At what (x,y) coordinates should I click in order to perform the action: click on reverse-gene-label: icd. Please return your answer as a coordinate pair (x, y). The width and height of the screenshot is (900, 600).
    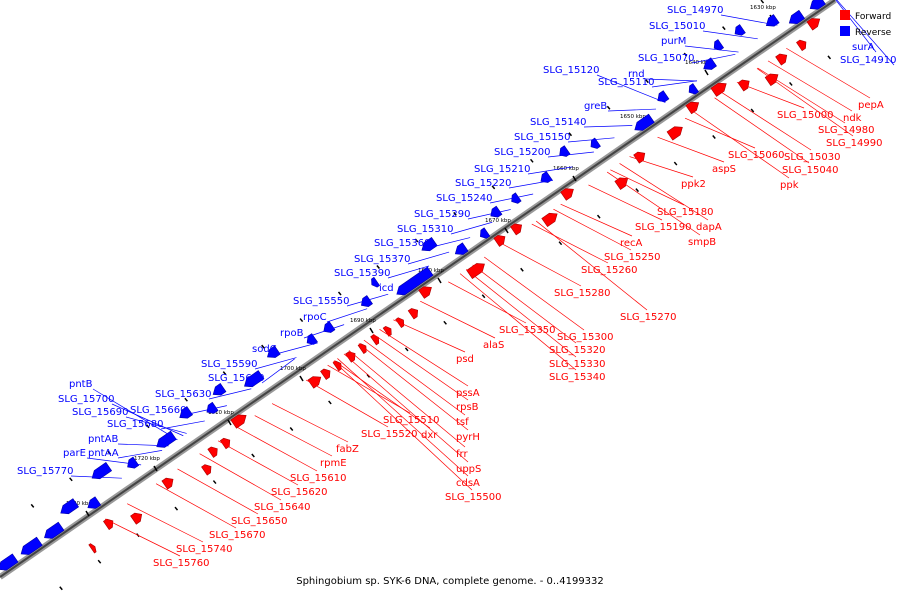
    Looking at the image, I should click on (386, 288).